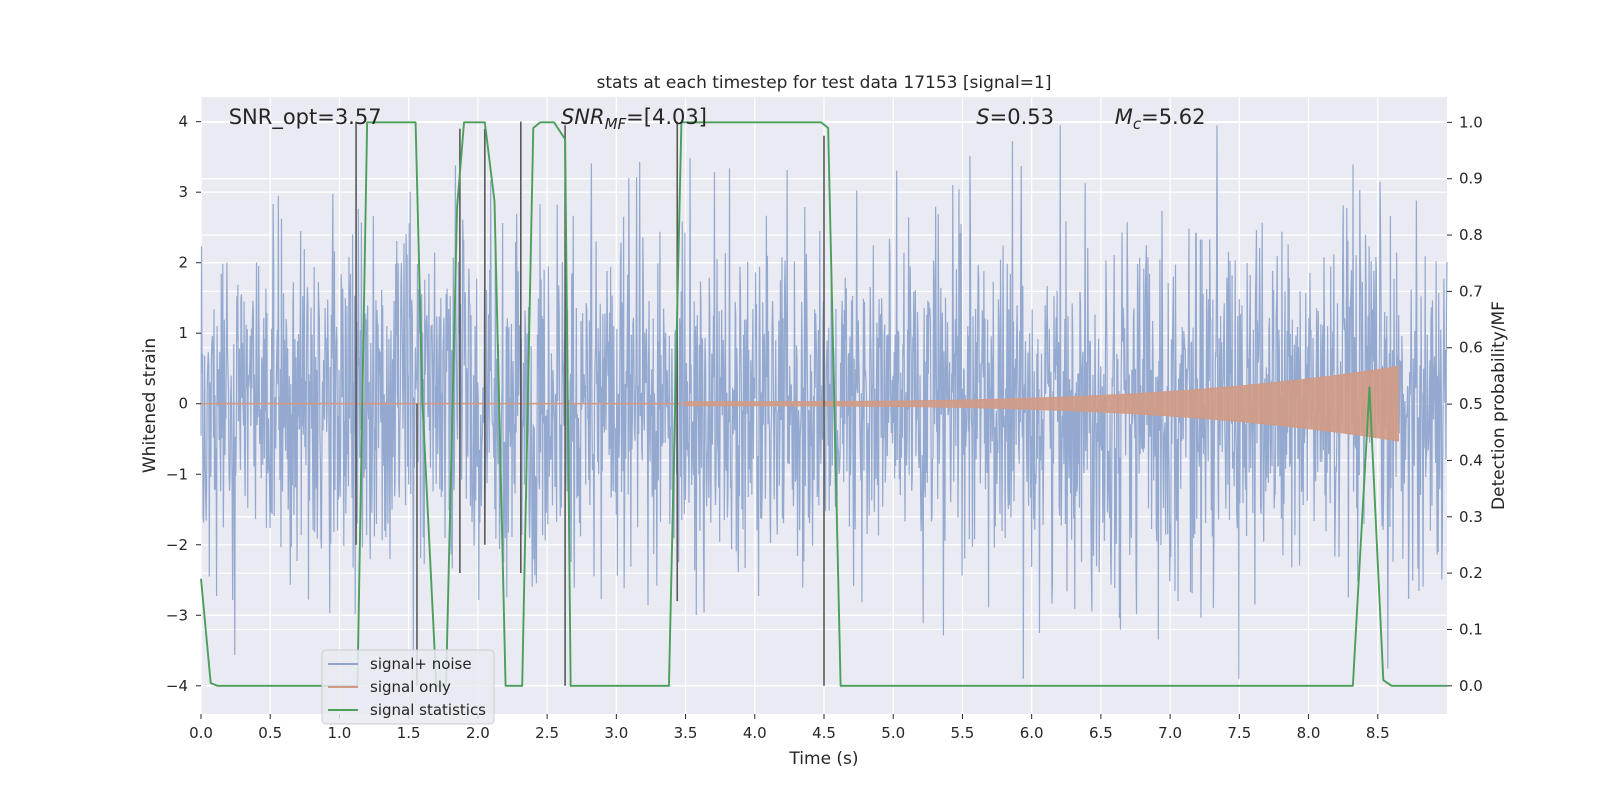  What do you see at coordinates (1471, 348) in the screenshot?
I see `y-right-tick-label: 0.6` at bounding box center [1471, 348].